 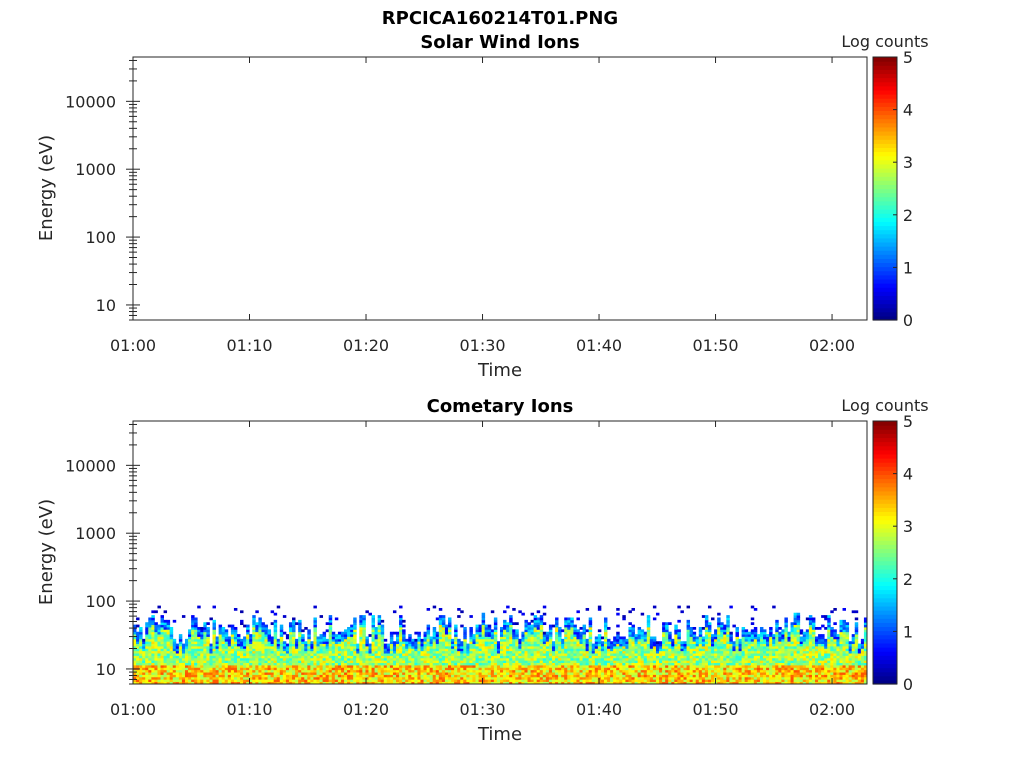 I want to click on colorbar-segment, so click(x=885, y=289).